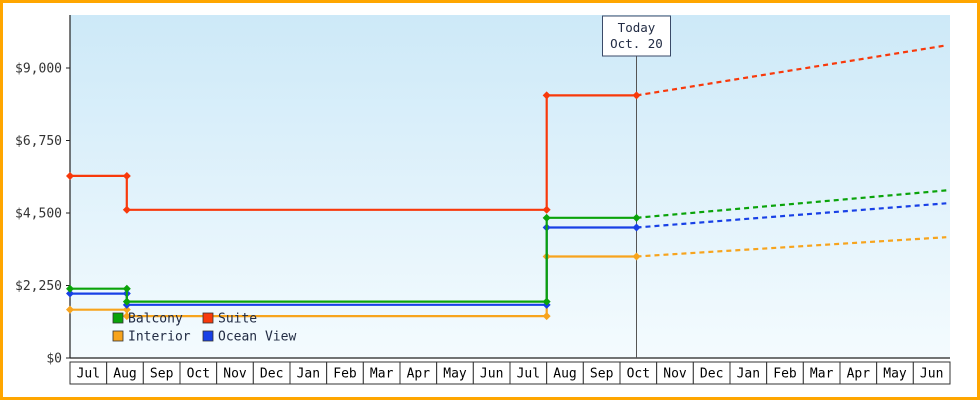 Image resolution: width=980 pixels, height=404 pixels. I want to click on series-projection-interior, so click(791, 247).